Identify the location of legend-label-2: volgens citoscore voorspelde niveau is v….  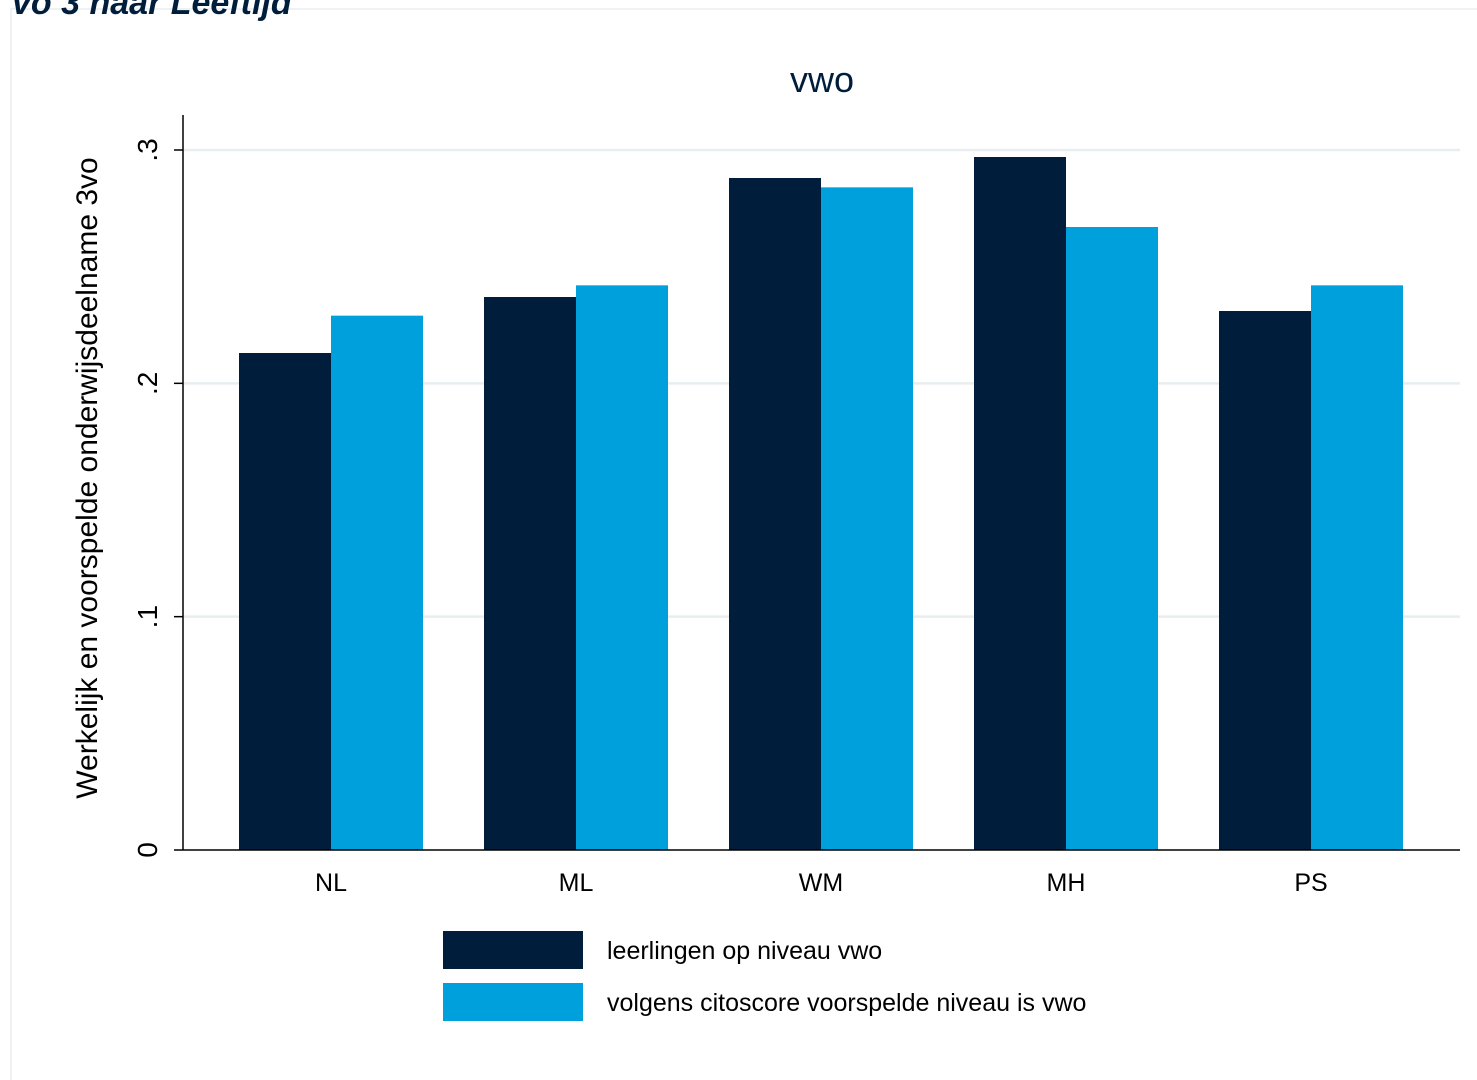
(846, 1003).